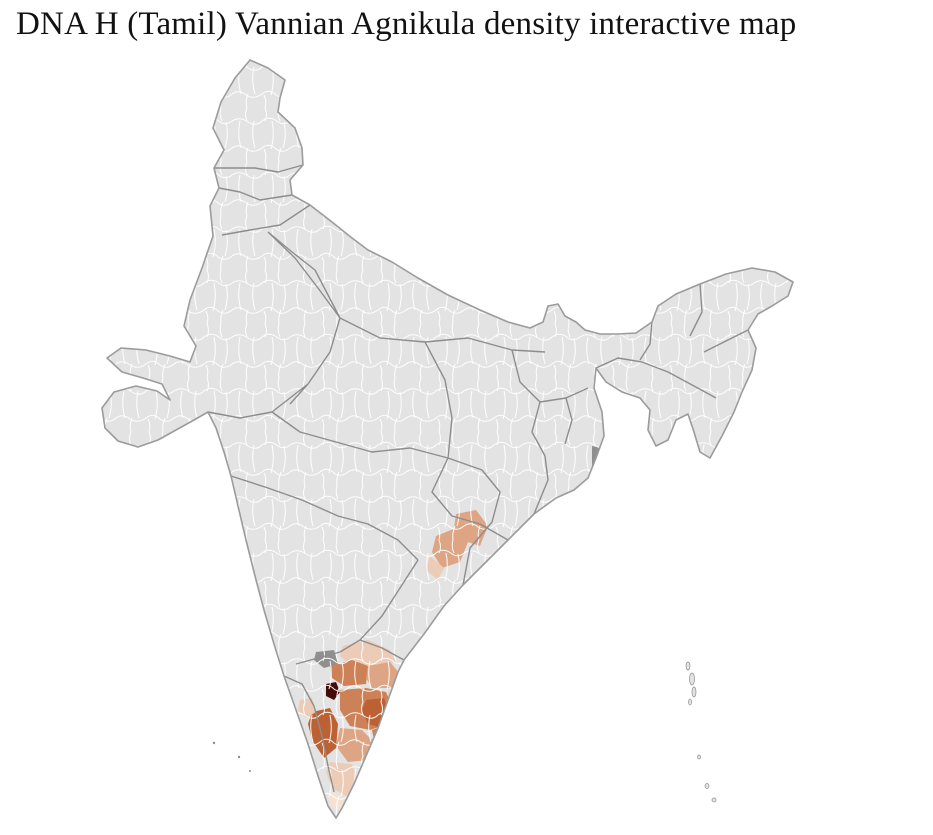 This screenshot has height=835, width=933. I want to click on lakshadweep-islands, so click(231, 756).